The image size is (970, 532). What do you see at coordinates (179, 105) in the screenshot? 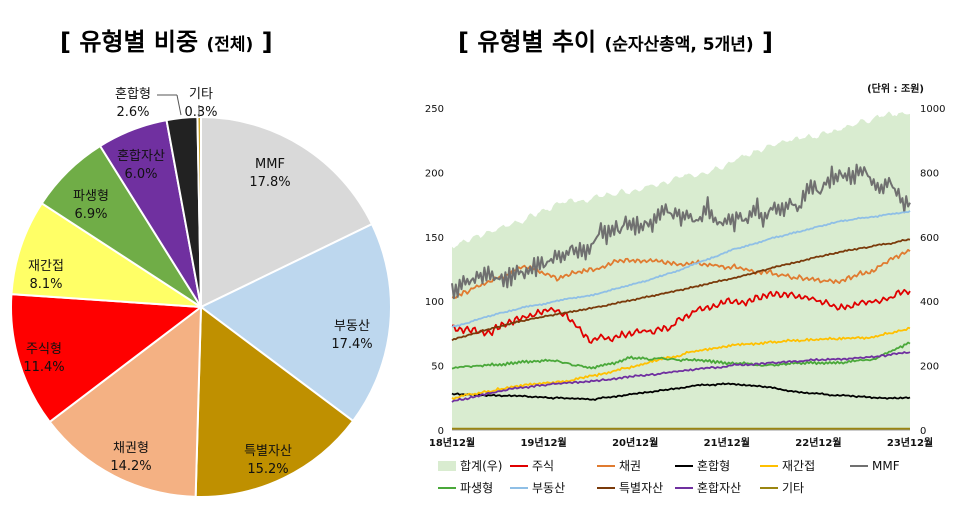
I see `pie-leader-line` at bounding box center [179, 105].